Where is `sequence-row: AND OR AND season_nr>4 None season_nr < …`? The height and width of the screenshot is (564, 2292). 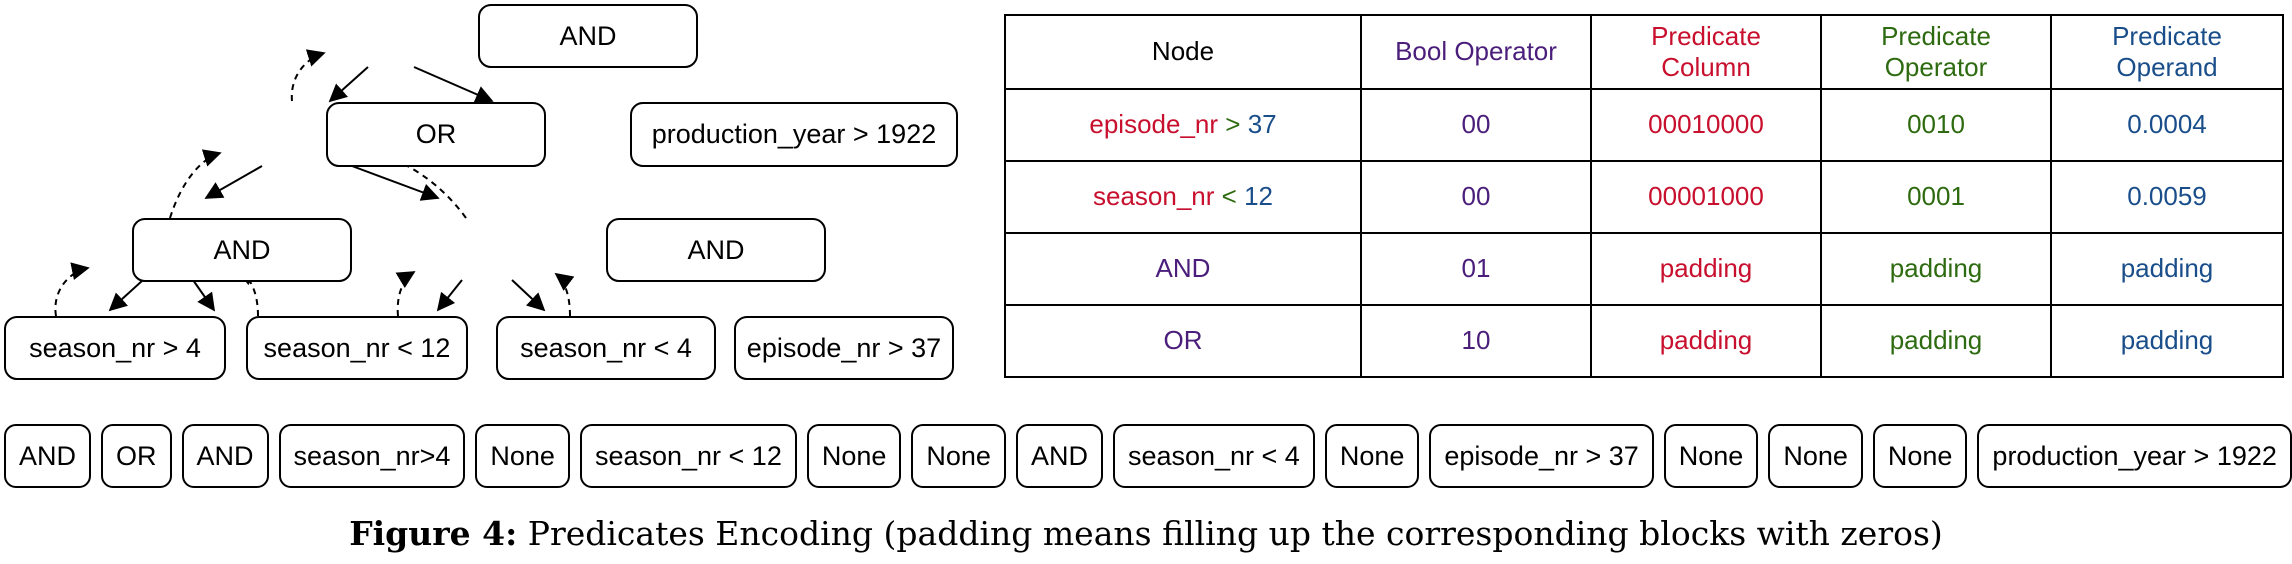
sequence-row: AND OR AND season_nr>4 None season_nr < … is located at coordinates (1148, 456).